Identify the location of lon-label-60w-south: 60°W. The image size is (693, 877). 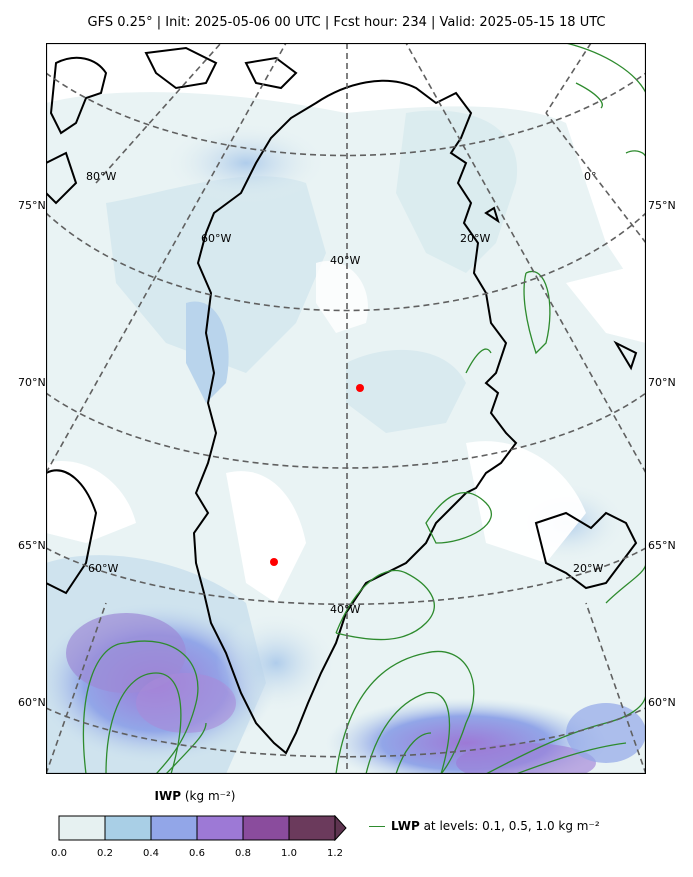
(103, 568).